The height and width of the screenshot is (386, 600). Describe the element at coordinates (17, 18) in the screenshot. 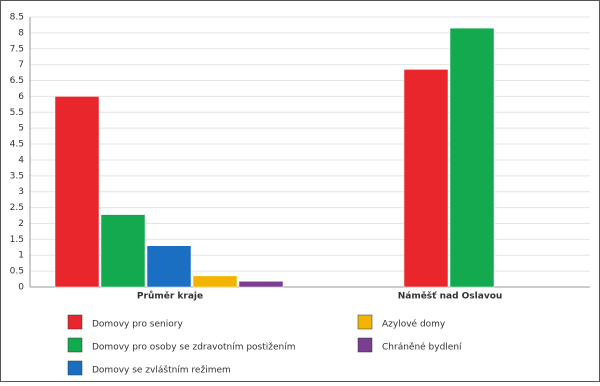

I see `y-tick-label: 8.5` at that location.